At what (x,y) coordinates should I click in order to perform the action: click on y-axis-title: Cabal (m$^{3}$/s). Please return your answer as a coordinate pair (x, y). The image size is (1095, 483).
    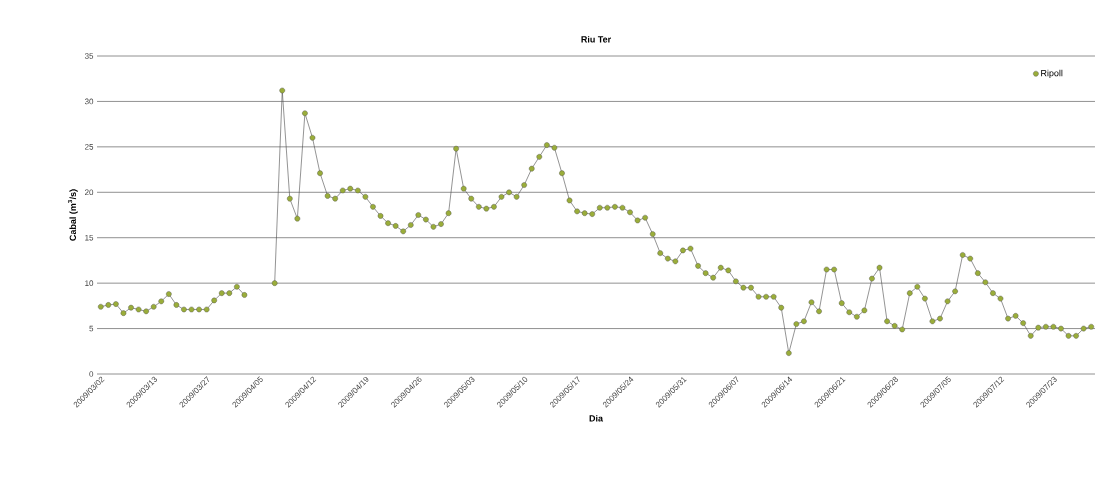
    Looking at the image, I should click on (72, 215).